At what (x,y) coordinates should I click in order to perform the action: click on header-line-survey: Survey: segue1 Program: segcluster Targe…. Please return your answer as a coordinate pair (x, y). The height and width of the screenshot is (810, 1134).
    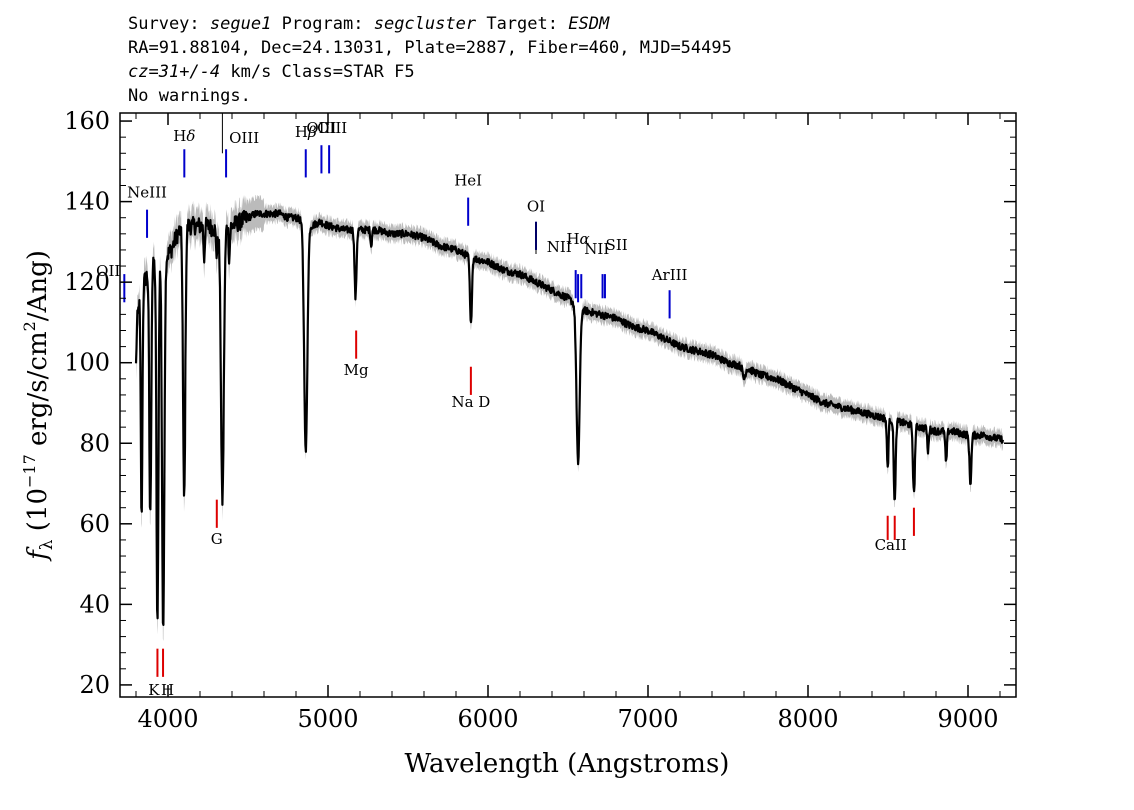
    Looking at the image, I should click on (430, 24).